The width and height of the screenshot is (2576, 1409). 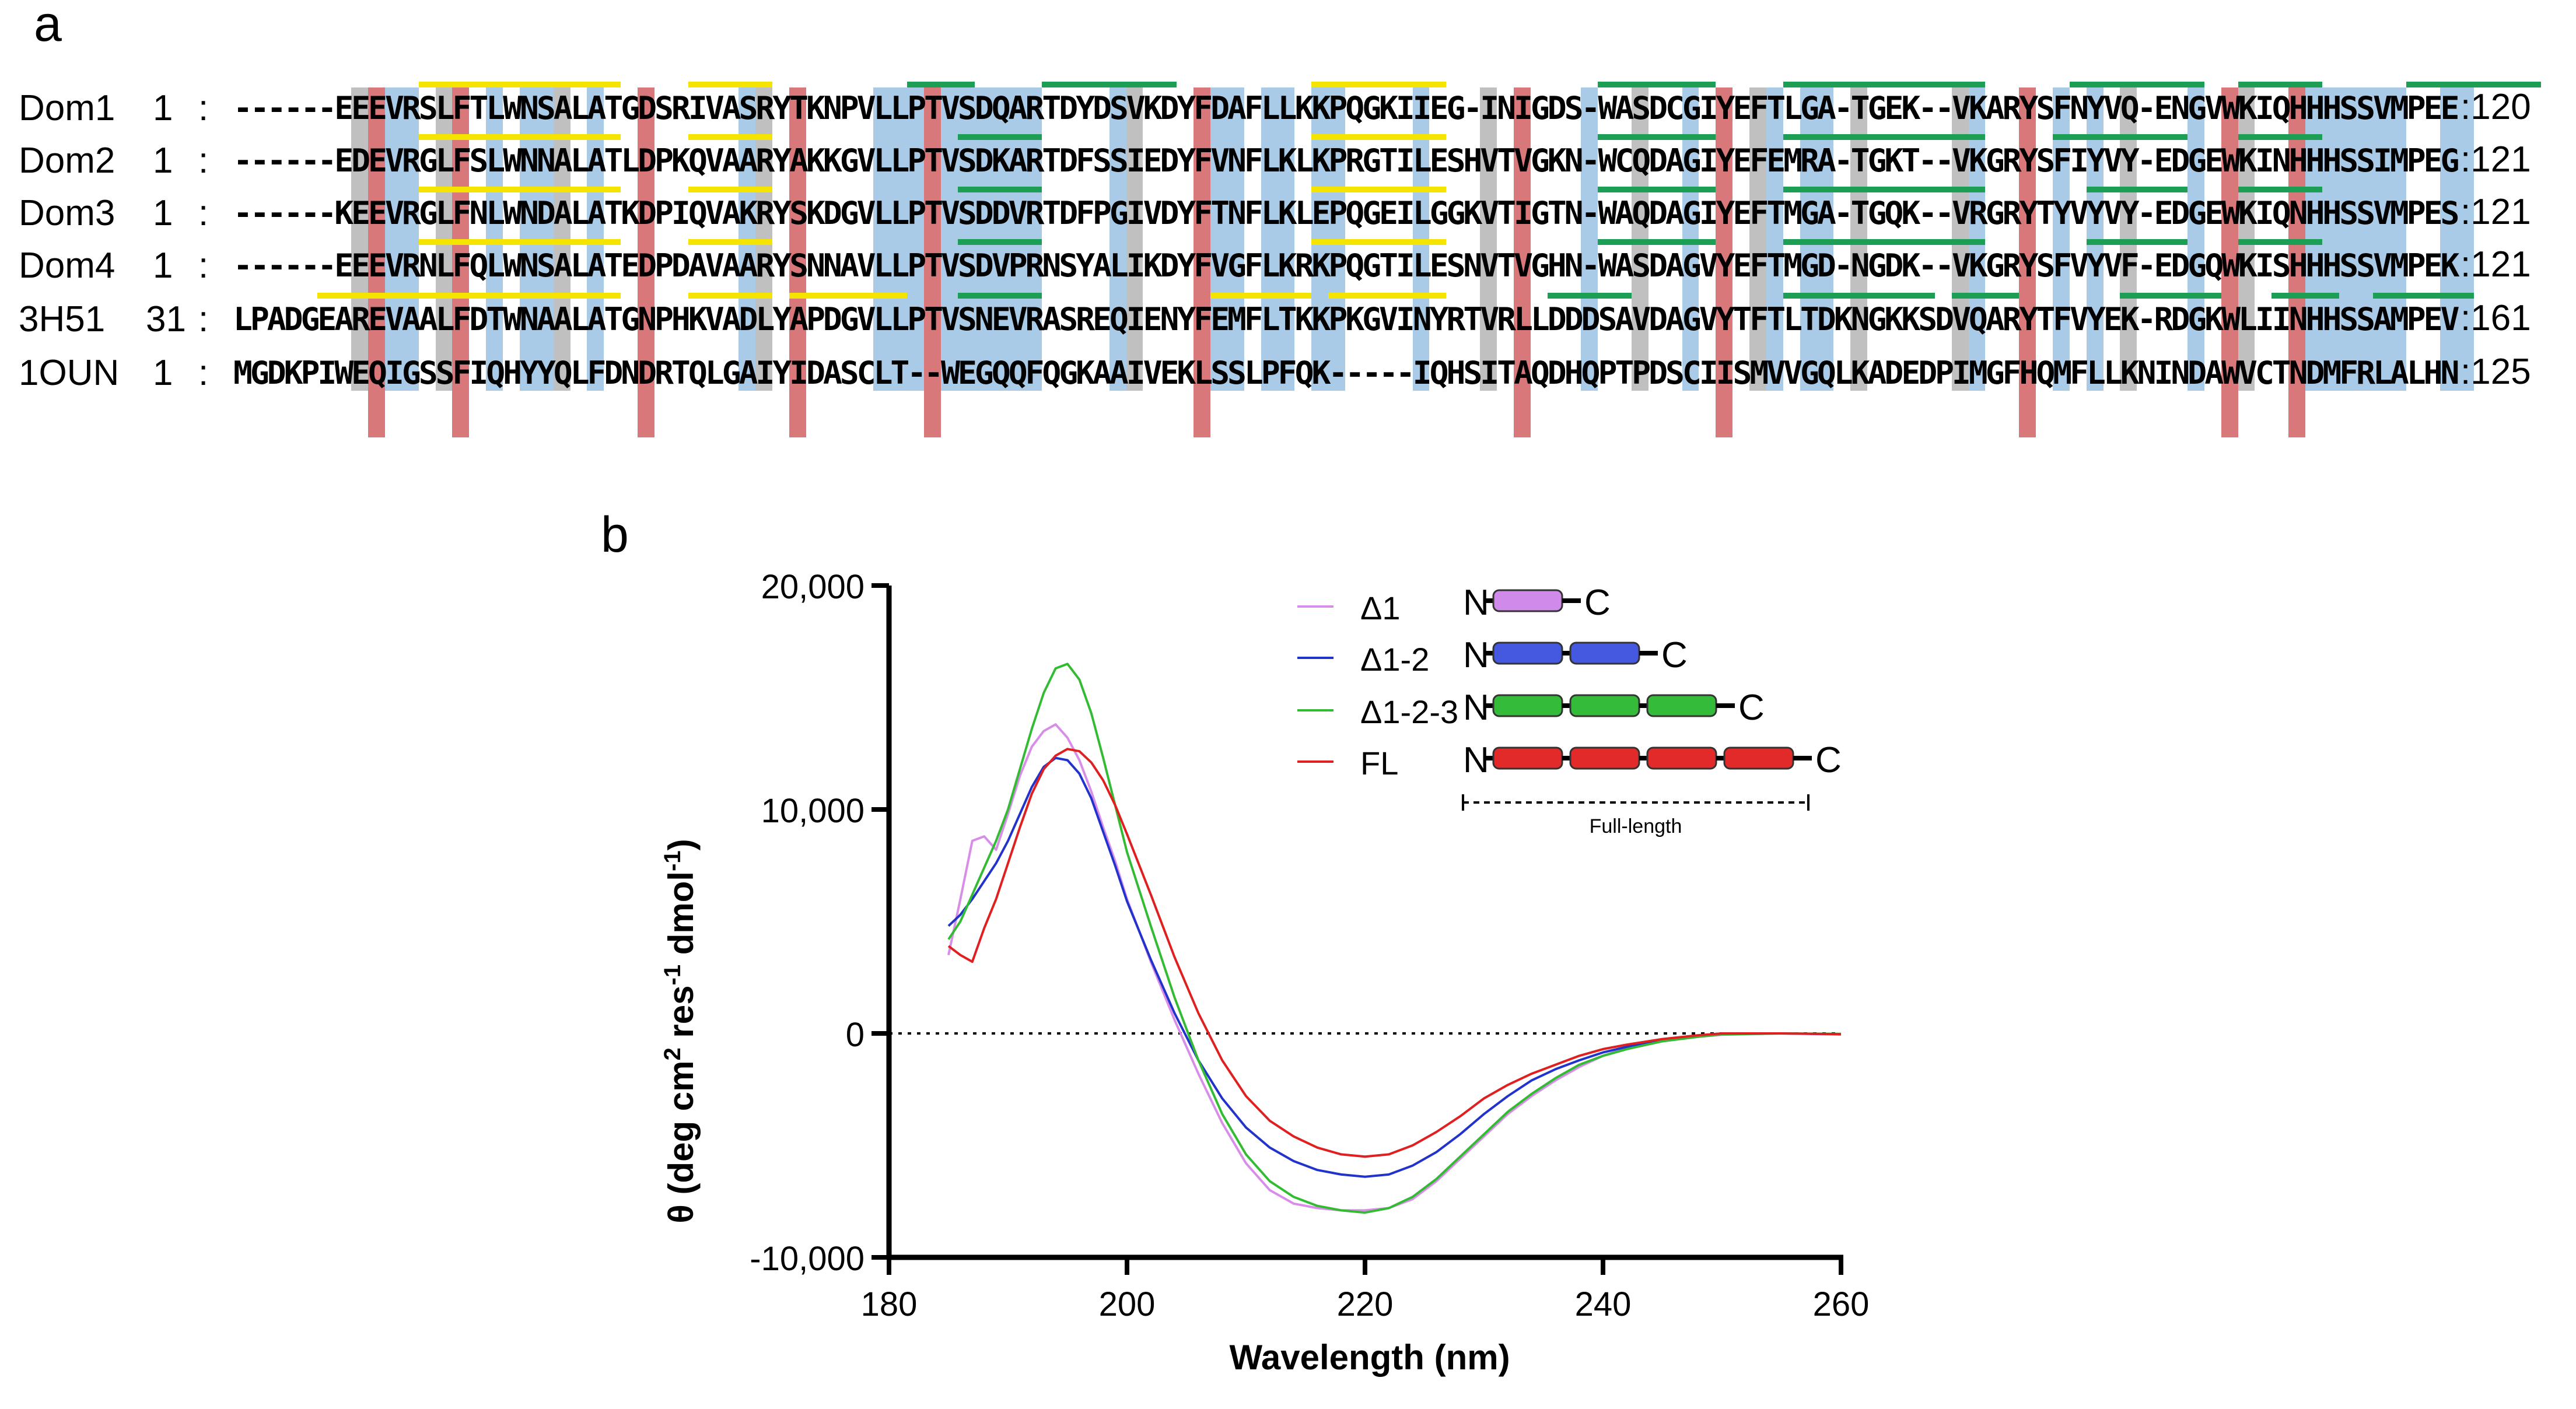 I want to click on y-axis-label-theta: θ, so click(x=681, y=1213).